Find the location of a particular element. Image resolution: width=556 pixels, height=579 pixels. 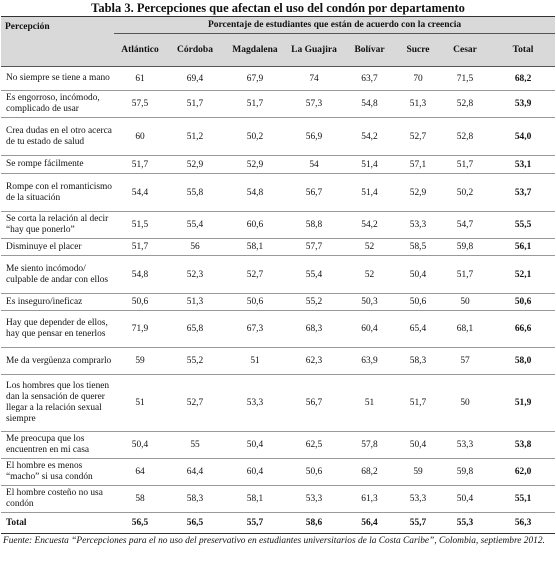

percentage-cell: 71,9 is located at coordinates (140, 329).